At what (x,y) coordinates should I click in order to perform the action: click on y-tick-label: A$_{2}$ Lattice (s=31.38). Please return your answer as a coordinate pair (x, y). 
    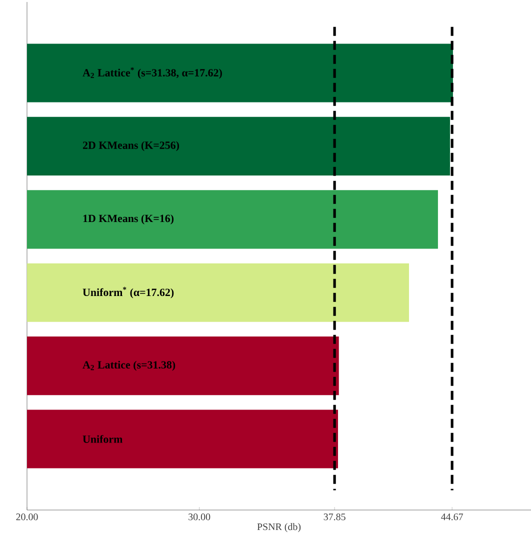
    Looking at the image, I should click on (129, 365).